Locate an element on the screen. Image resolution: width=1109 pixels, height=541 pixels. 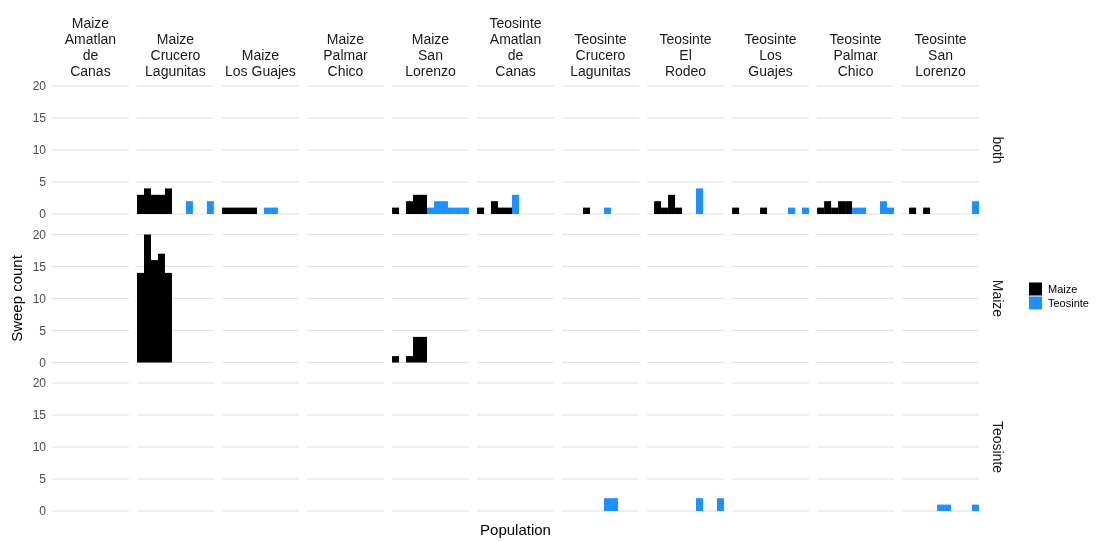
text: both is located at coordinates (998, 150).